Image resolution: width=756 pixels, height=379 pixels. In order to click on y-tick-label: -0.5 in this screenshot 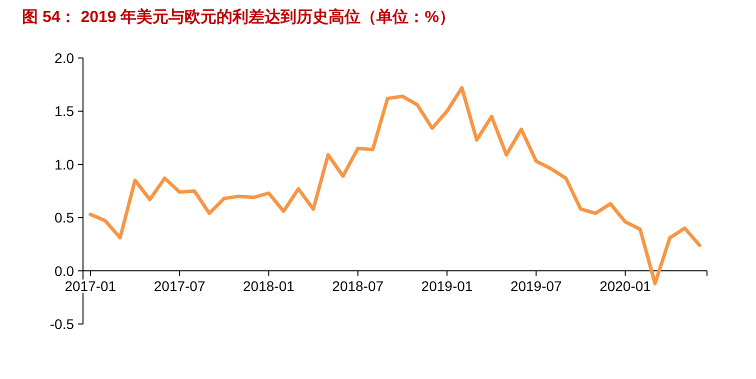, I will do `click(62, 324)`.